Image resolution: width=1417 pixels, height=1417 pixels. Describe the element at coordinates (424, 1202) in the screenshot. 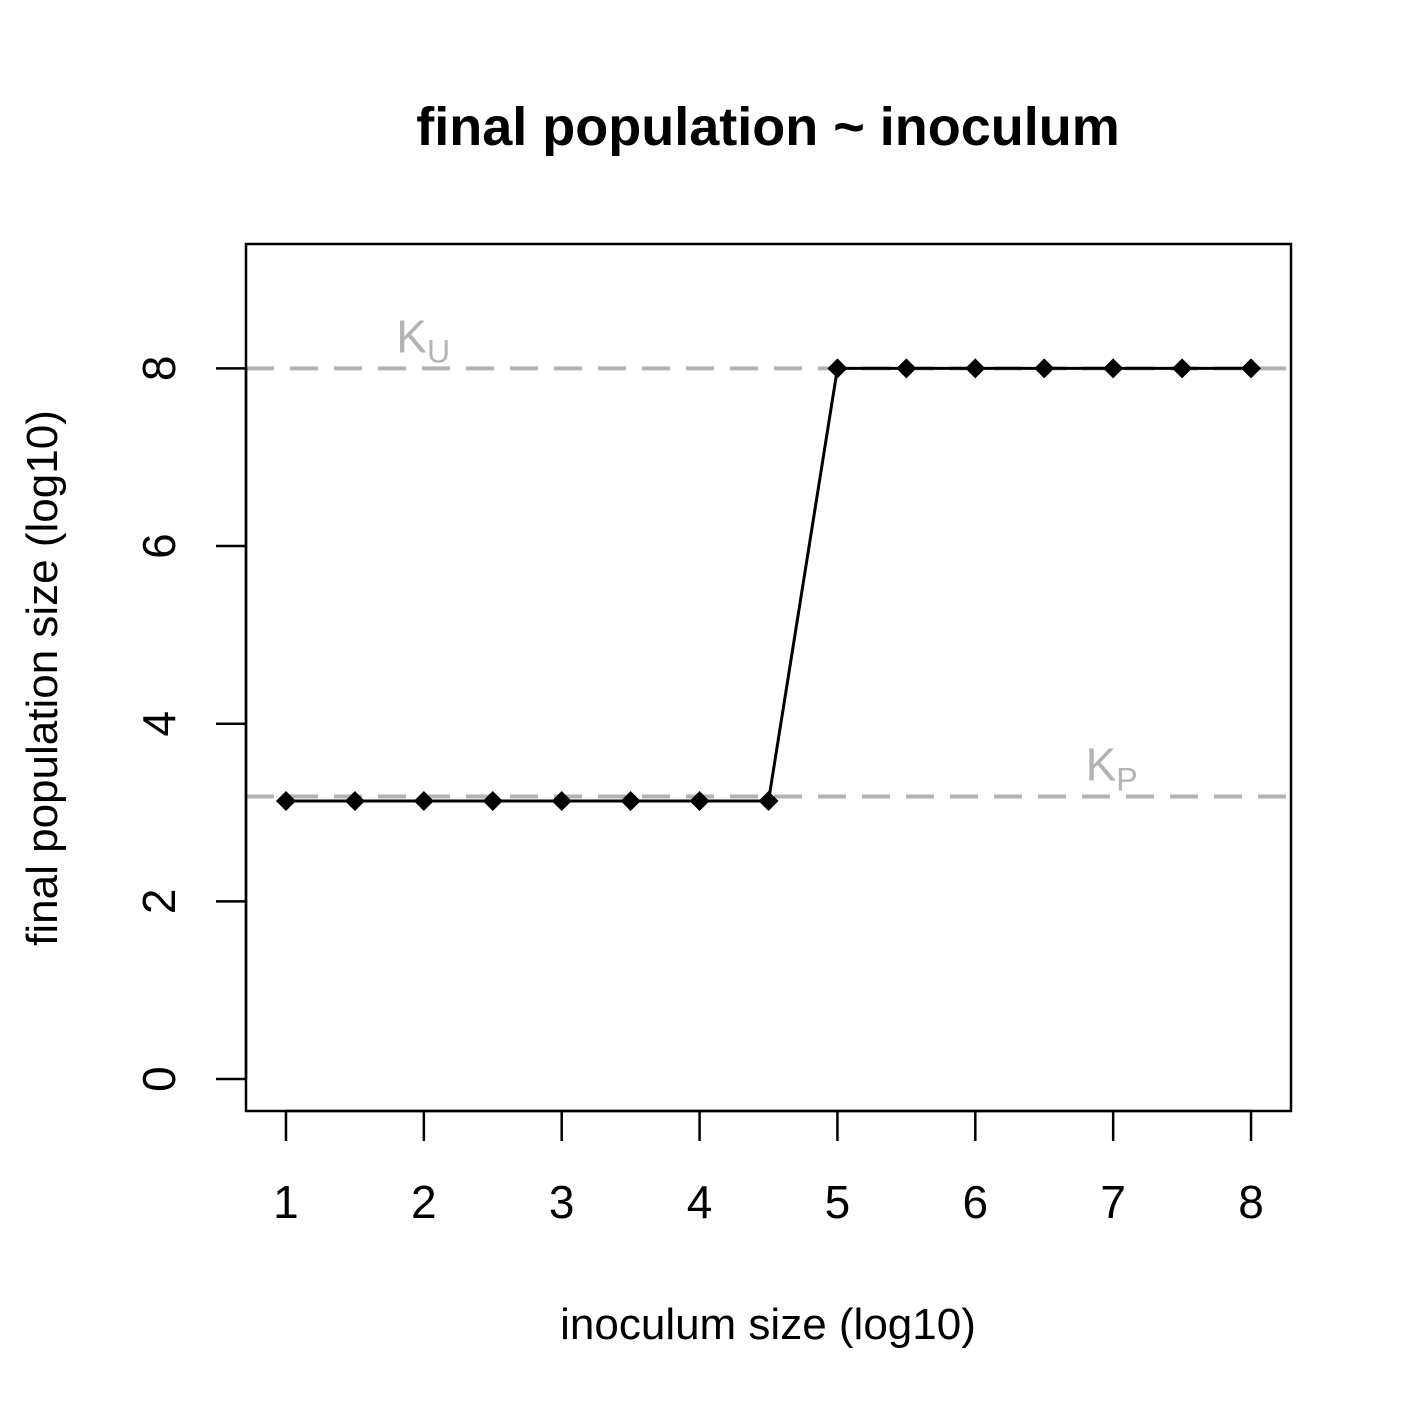

I see `x-tick-label: 2` at that location.